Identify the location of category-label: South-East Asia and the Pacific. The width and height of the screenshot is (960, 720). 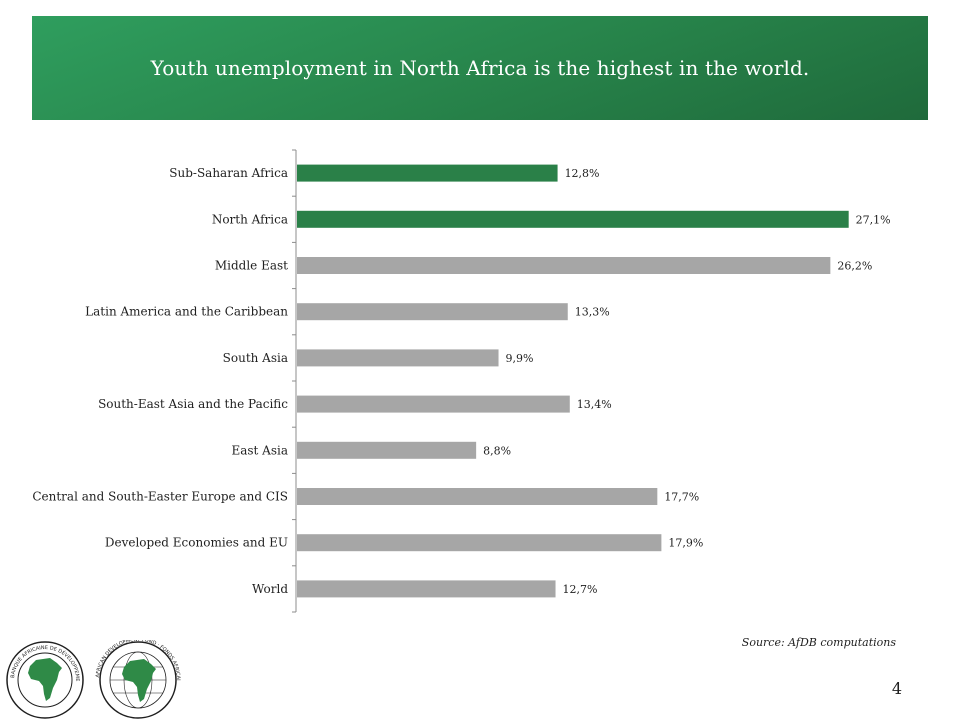
(193, 404).